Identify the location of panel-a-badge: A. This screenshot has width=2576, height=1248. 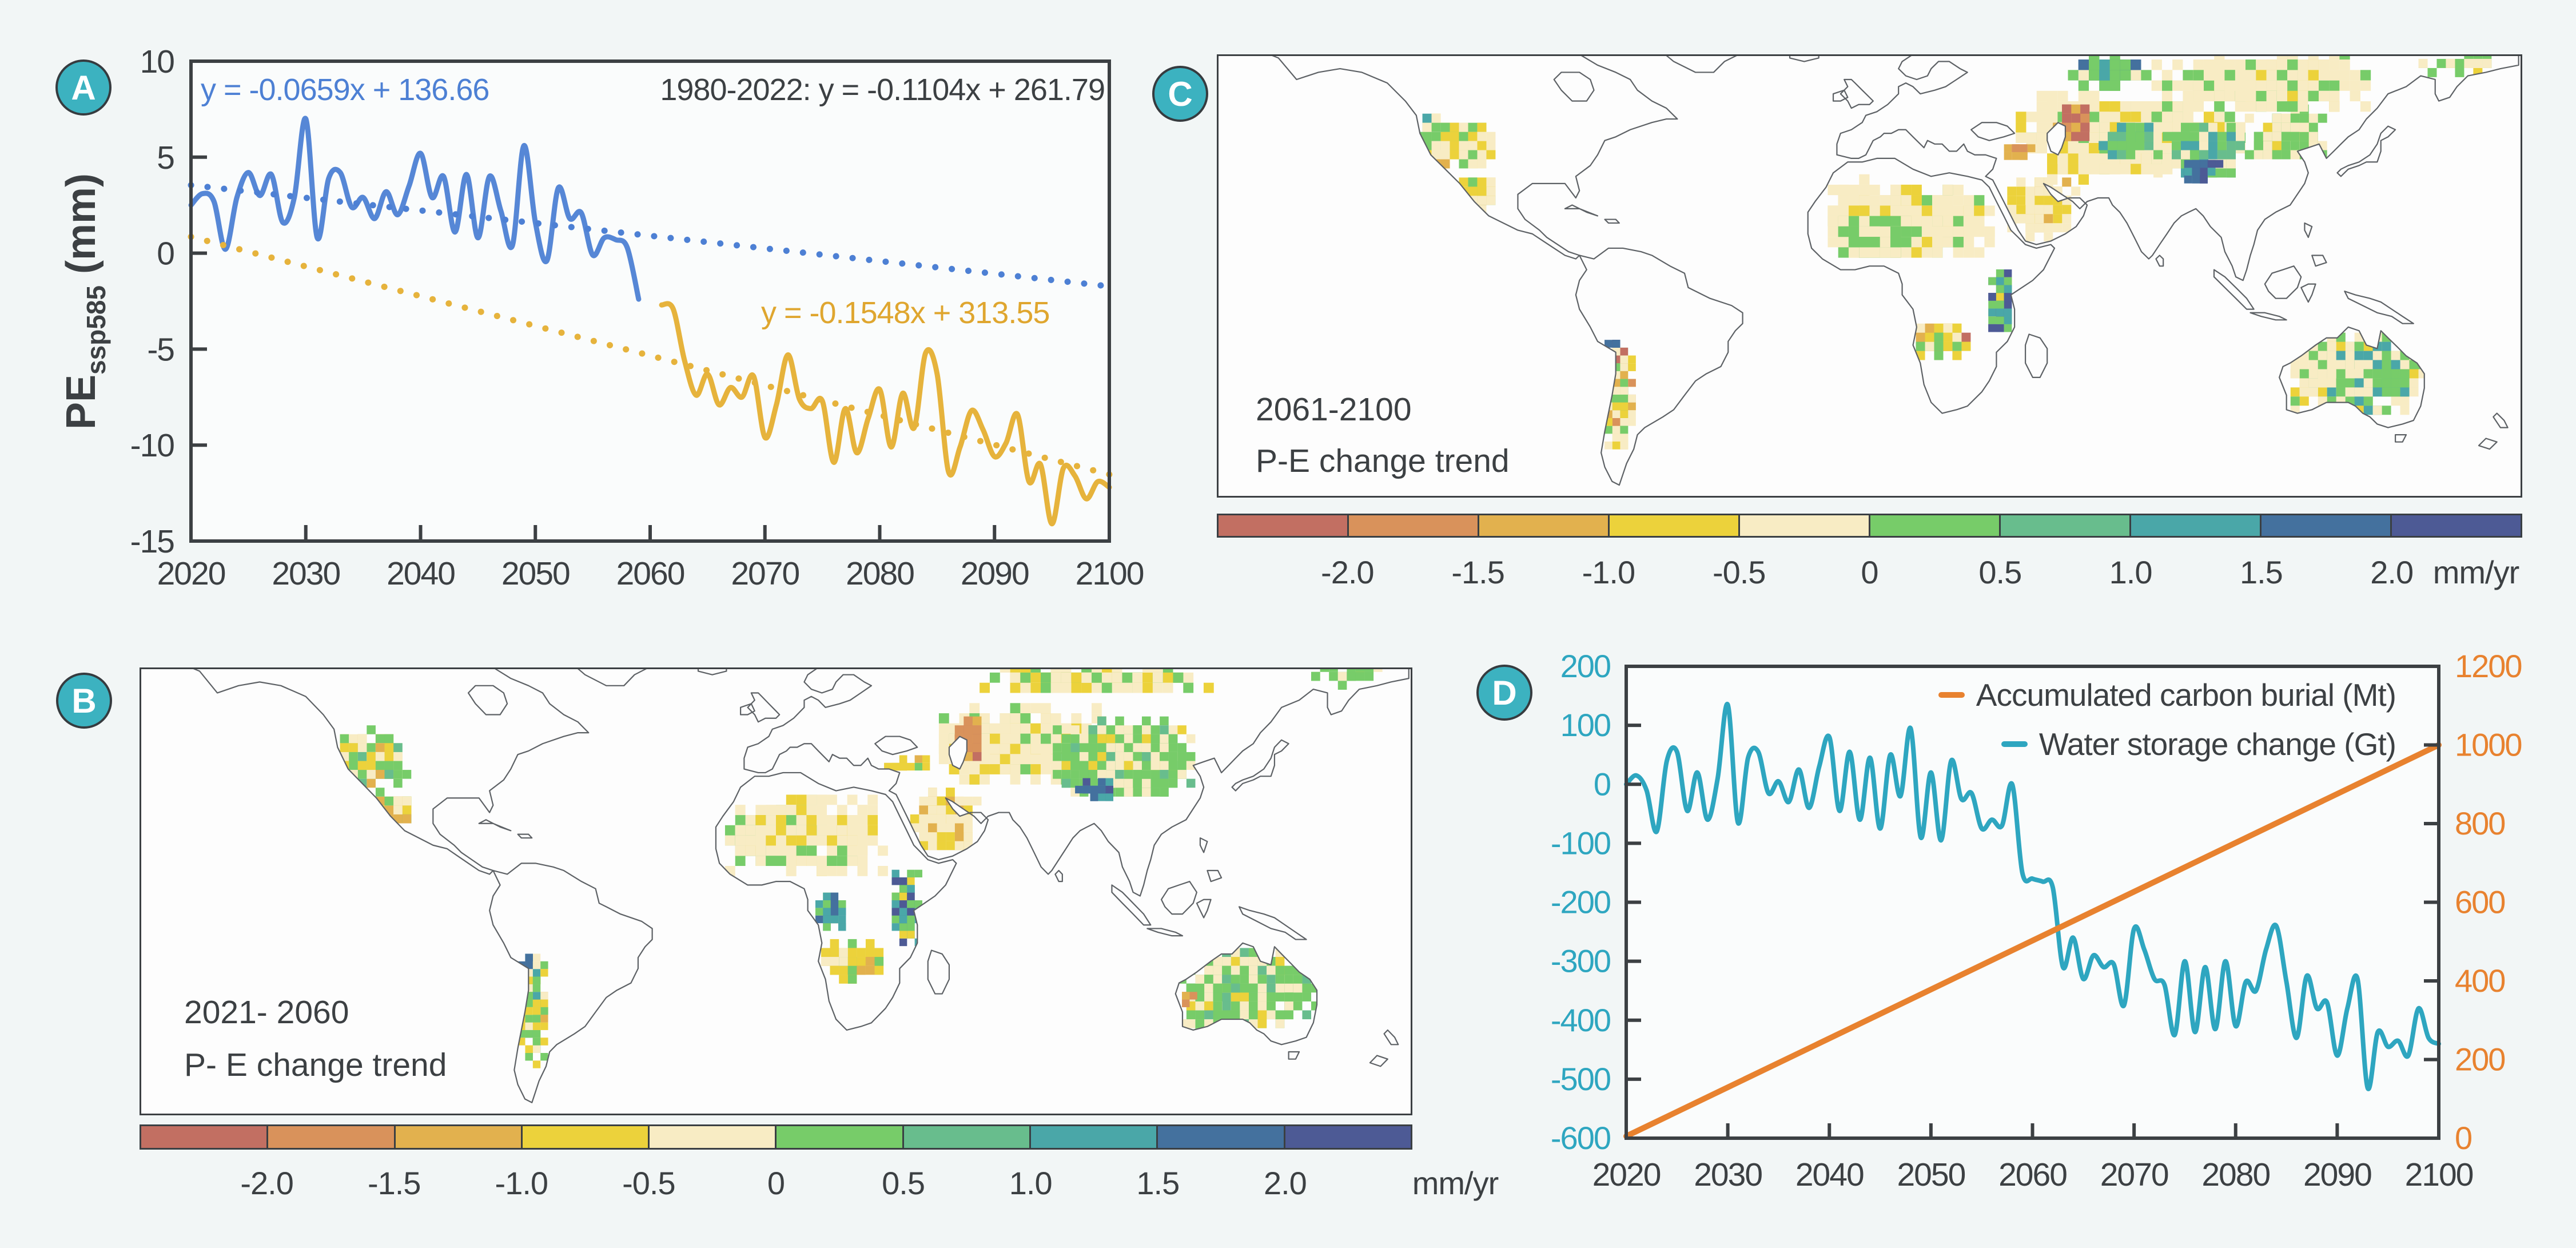
(83, 87).